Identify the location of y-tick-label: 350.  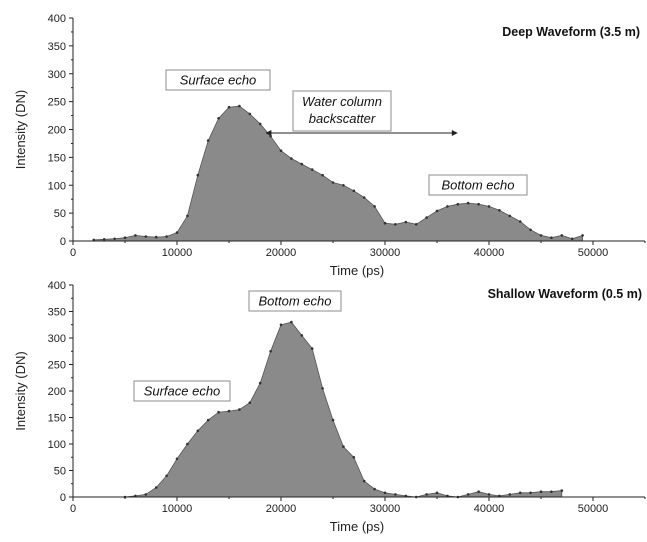
(57, 47).